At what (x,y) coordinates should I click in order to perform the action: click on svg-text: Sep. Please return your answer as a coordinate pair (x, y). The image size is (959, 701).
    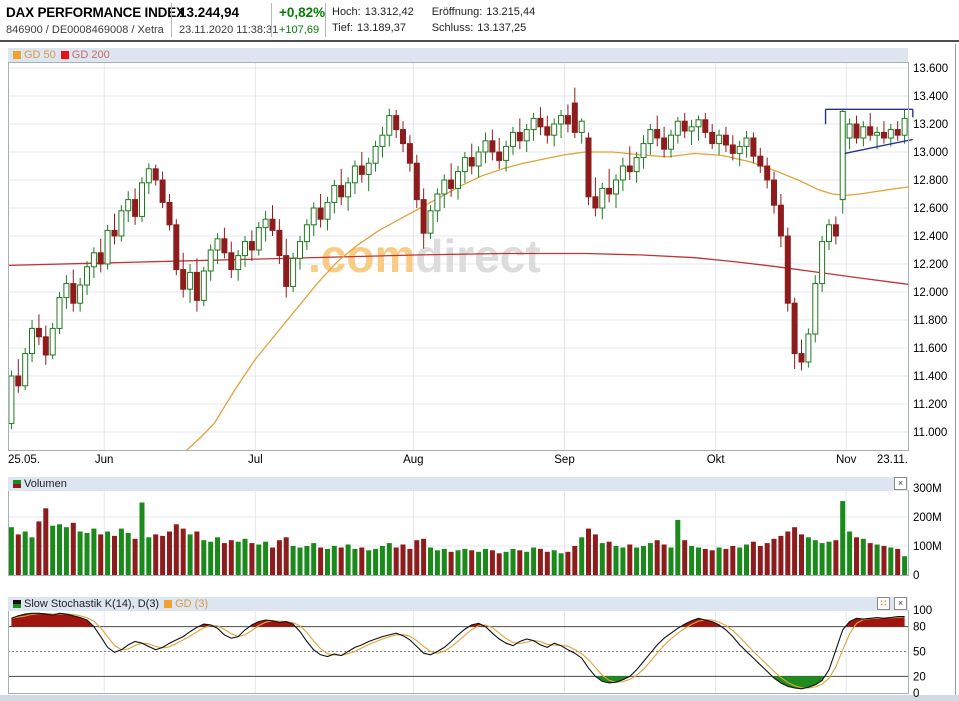
    Looking at the image, I should click on (564, 460).